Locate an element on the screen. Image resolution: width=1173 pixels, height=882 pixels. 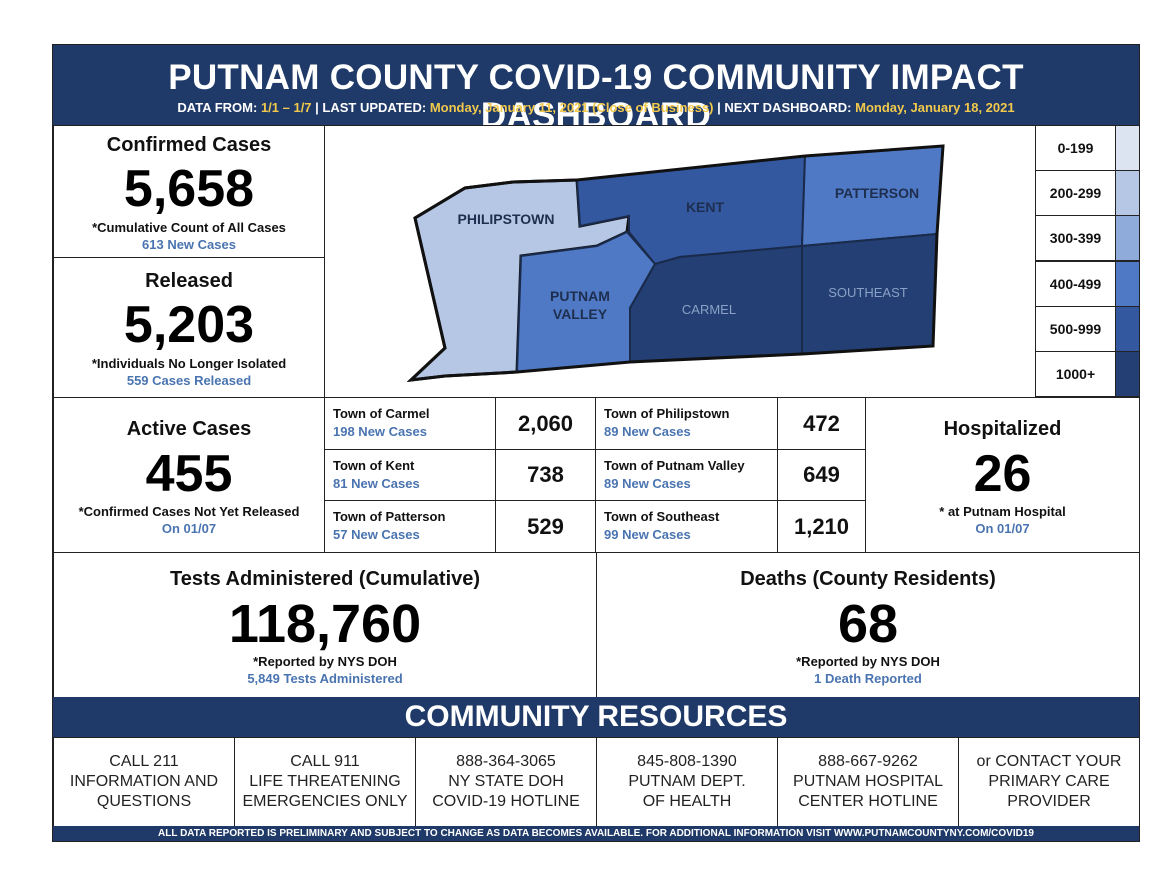
resource-line1: CALL 211 is located at coordinates (144, 761).